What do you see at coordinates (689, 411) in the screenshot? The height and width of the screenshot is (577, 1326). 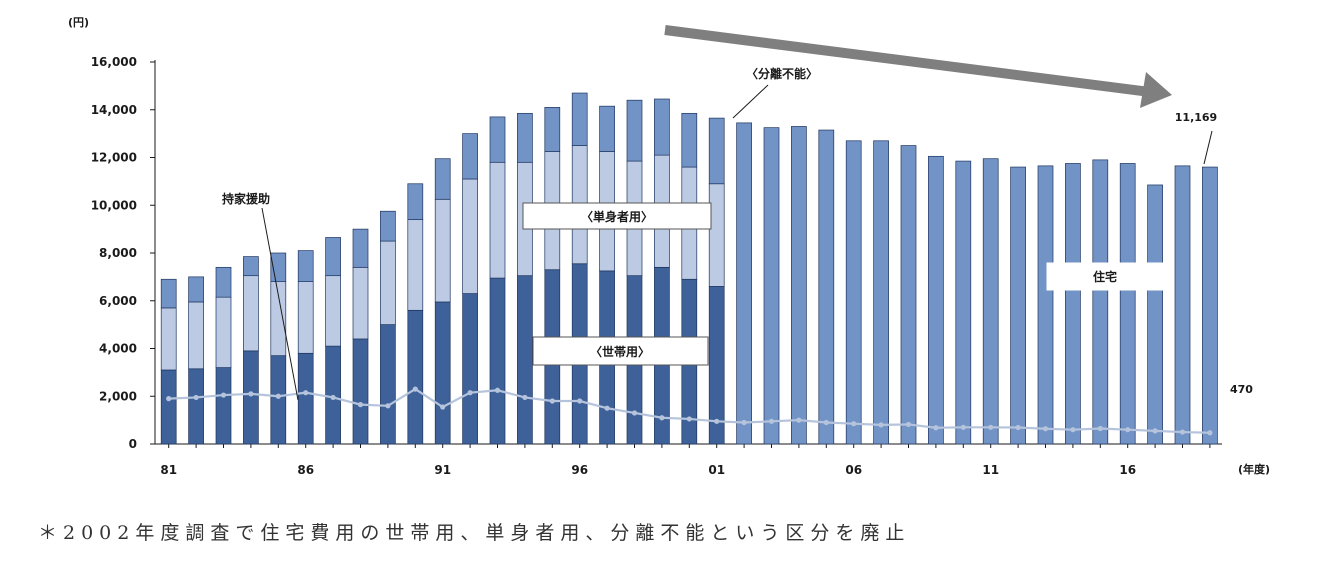 I see `line-series` at bounding box center [689, 411].